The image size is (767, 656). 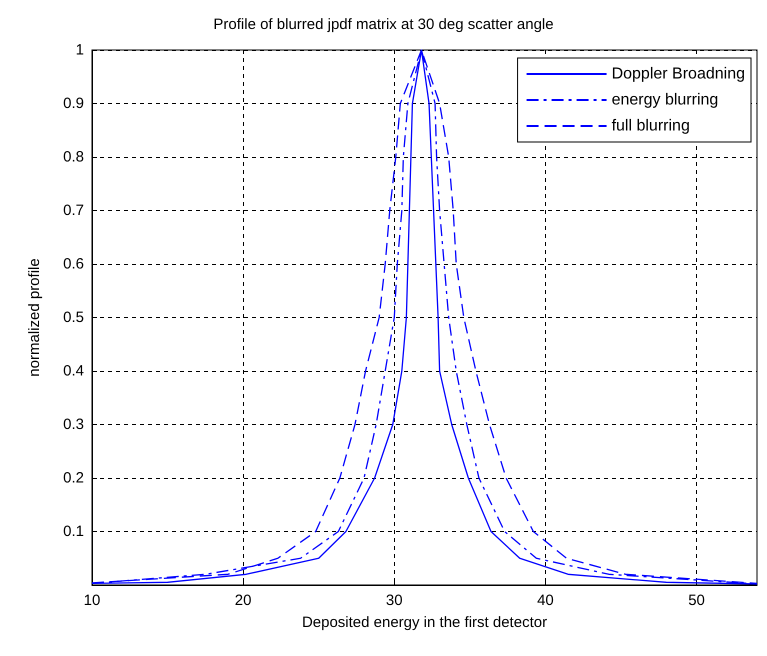 What do you see at coordinates (73, 210) in the screenshot?
I see `y-tick-label: 0.7` at bounding box center [73, 210].